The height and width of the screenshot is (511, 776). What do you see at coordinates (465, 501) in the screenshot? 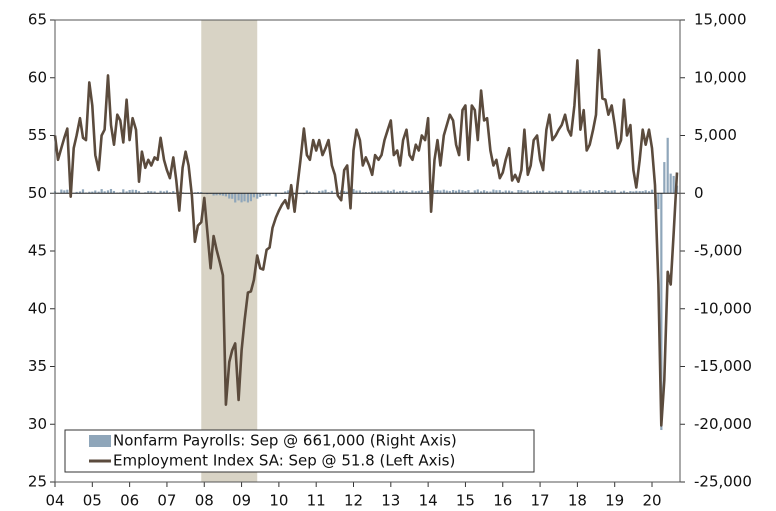
I see `x-tick-label: 15` at bounding box center [465, 501].